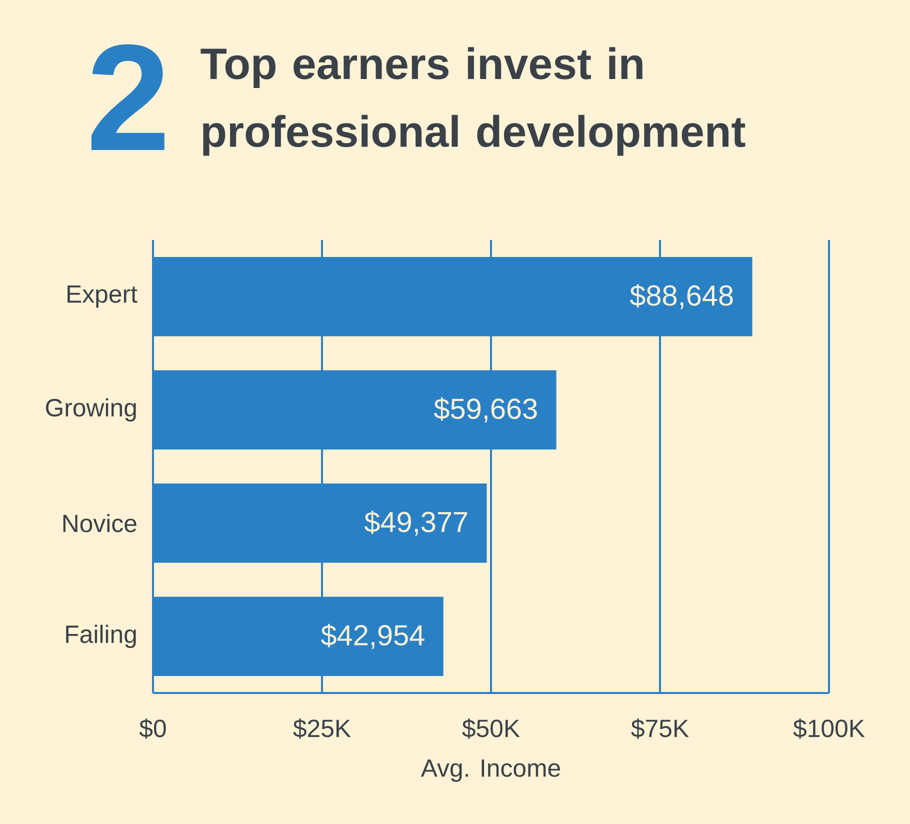 Image resolution: width=910 pixels, height=824 pixels. I want to click on y-tick-label: Failing, so click(101, 636).